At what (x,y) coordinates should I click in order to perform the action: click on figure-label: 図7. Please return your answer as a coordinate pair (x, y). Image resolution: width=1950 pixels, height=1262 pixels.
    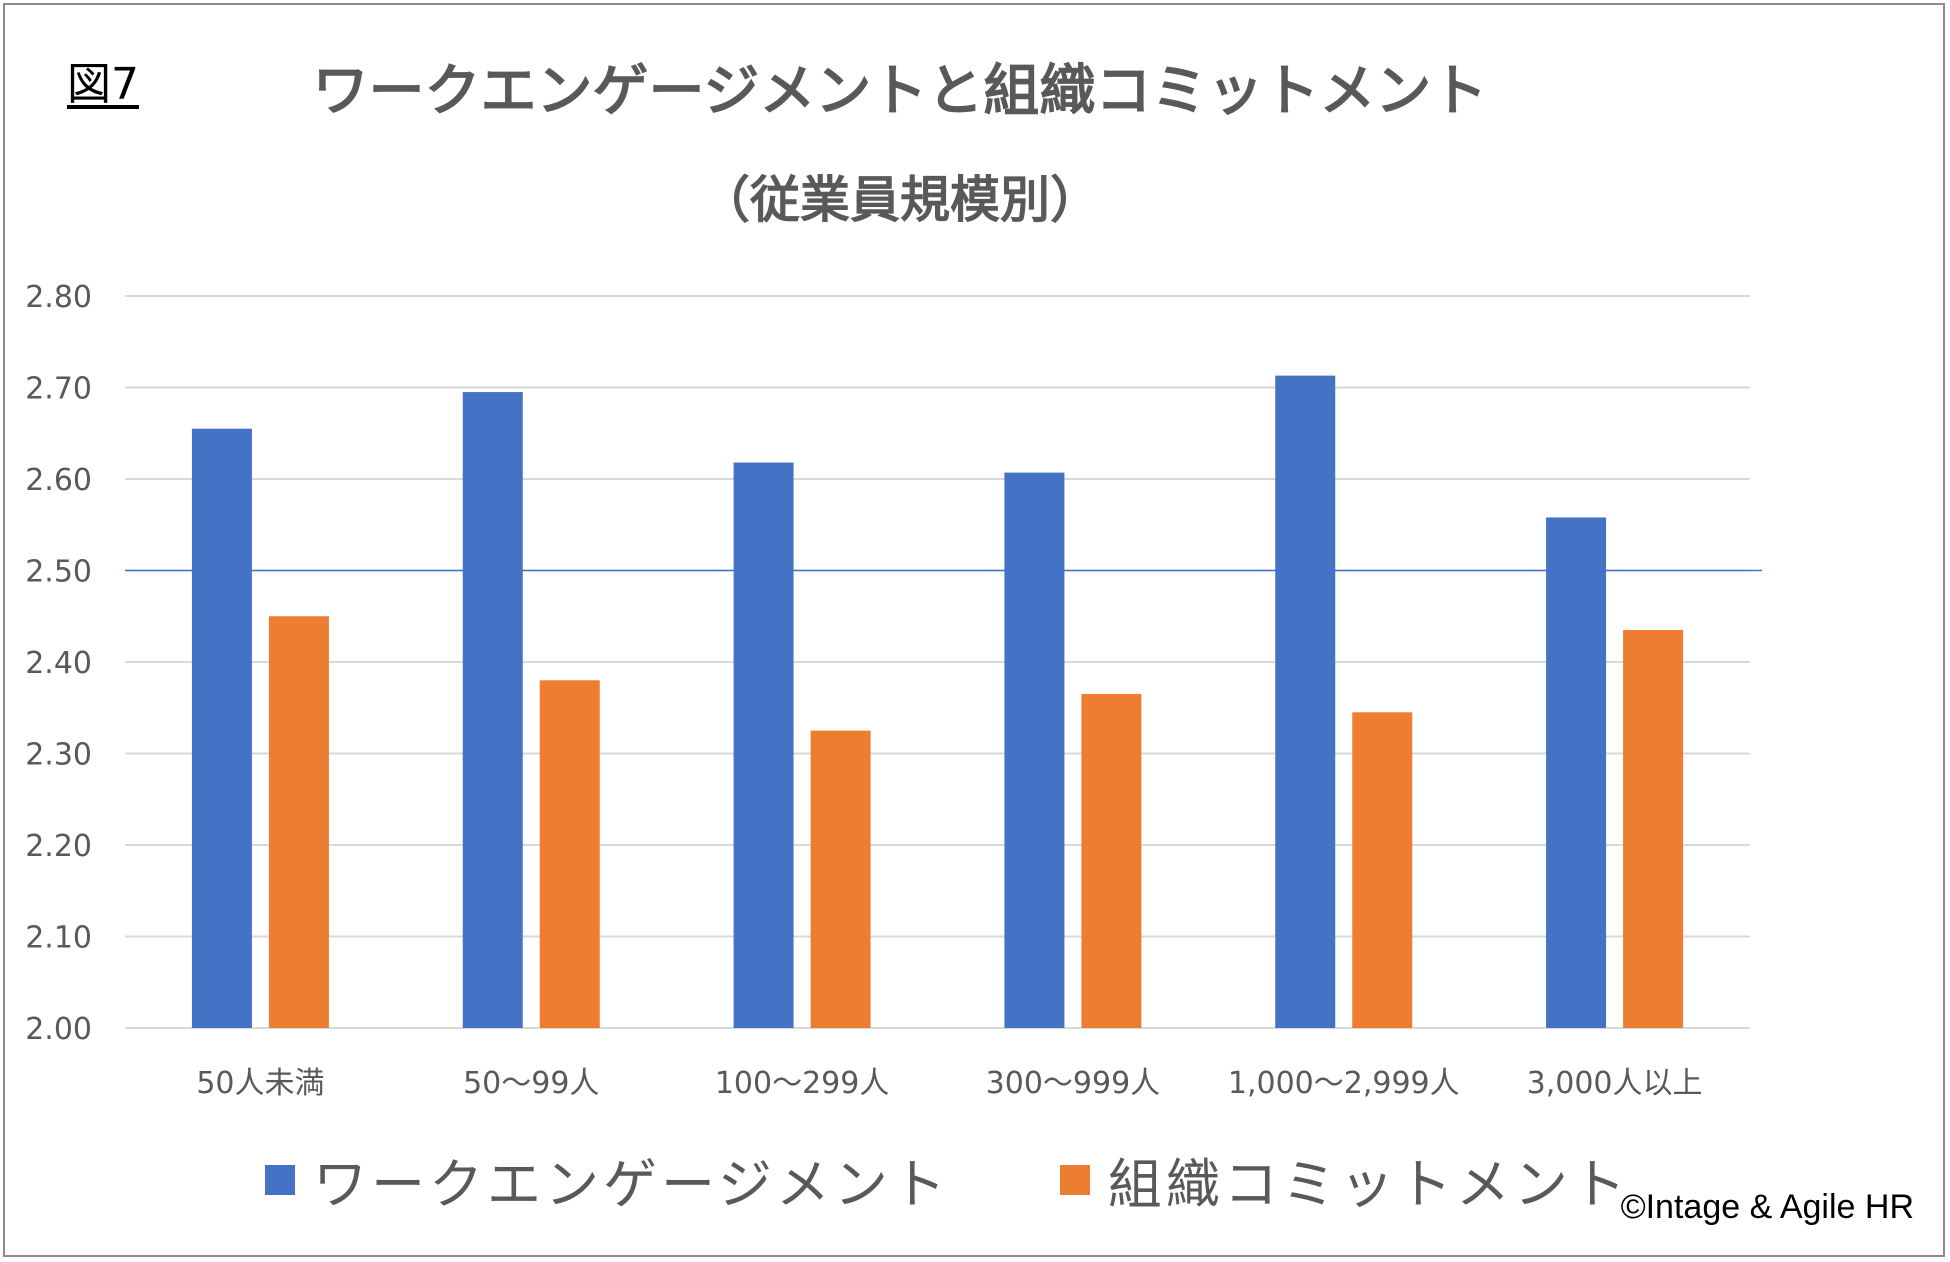
    Looking at the image, I should click on (103, 84).